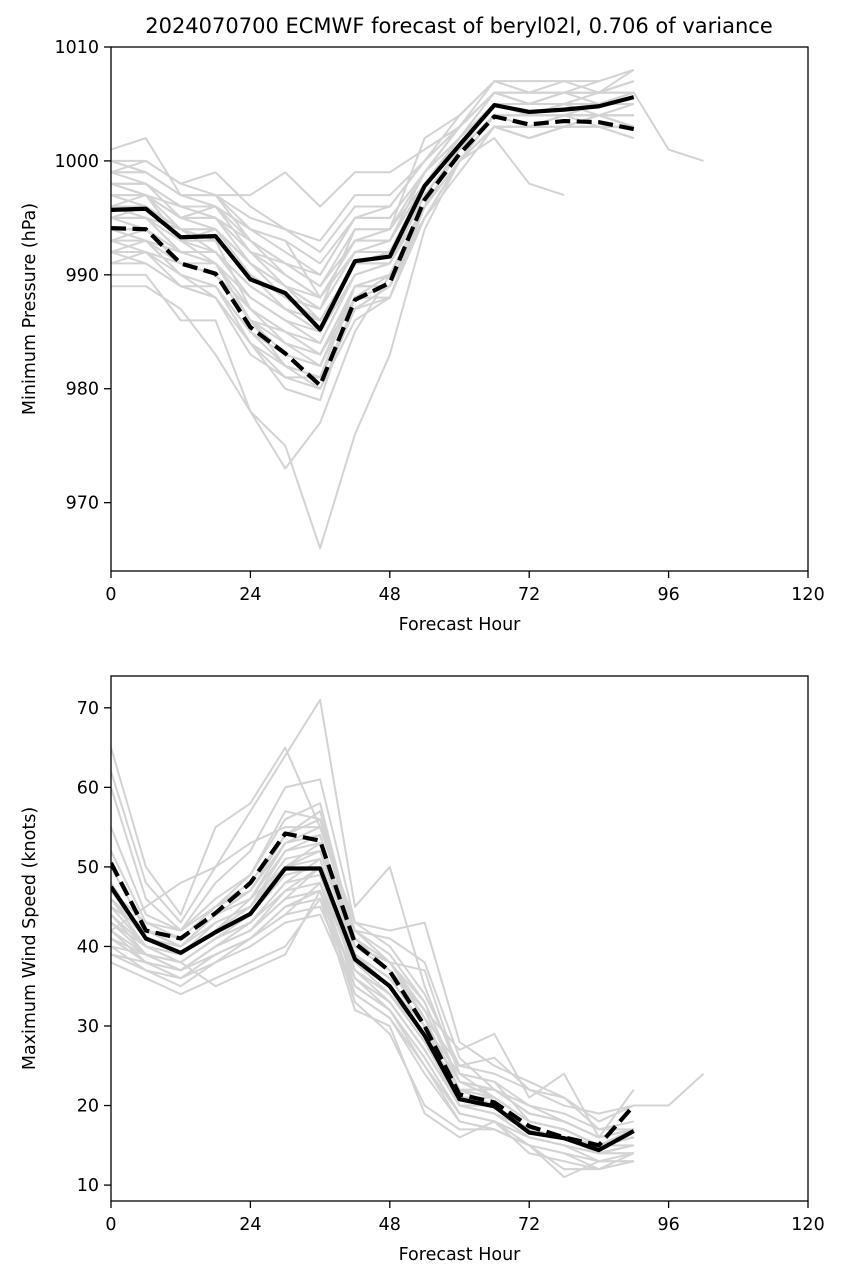 The height and width of the screenshot is (1279, 848). Describe the element at coordinates (668, 595) in the screenshot. I see `pressure-x-tick-label: 96` at that location.